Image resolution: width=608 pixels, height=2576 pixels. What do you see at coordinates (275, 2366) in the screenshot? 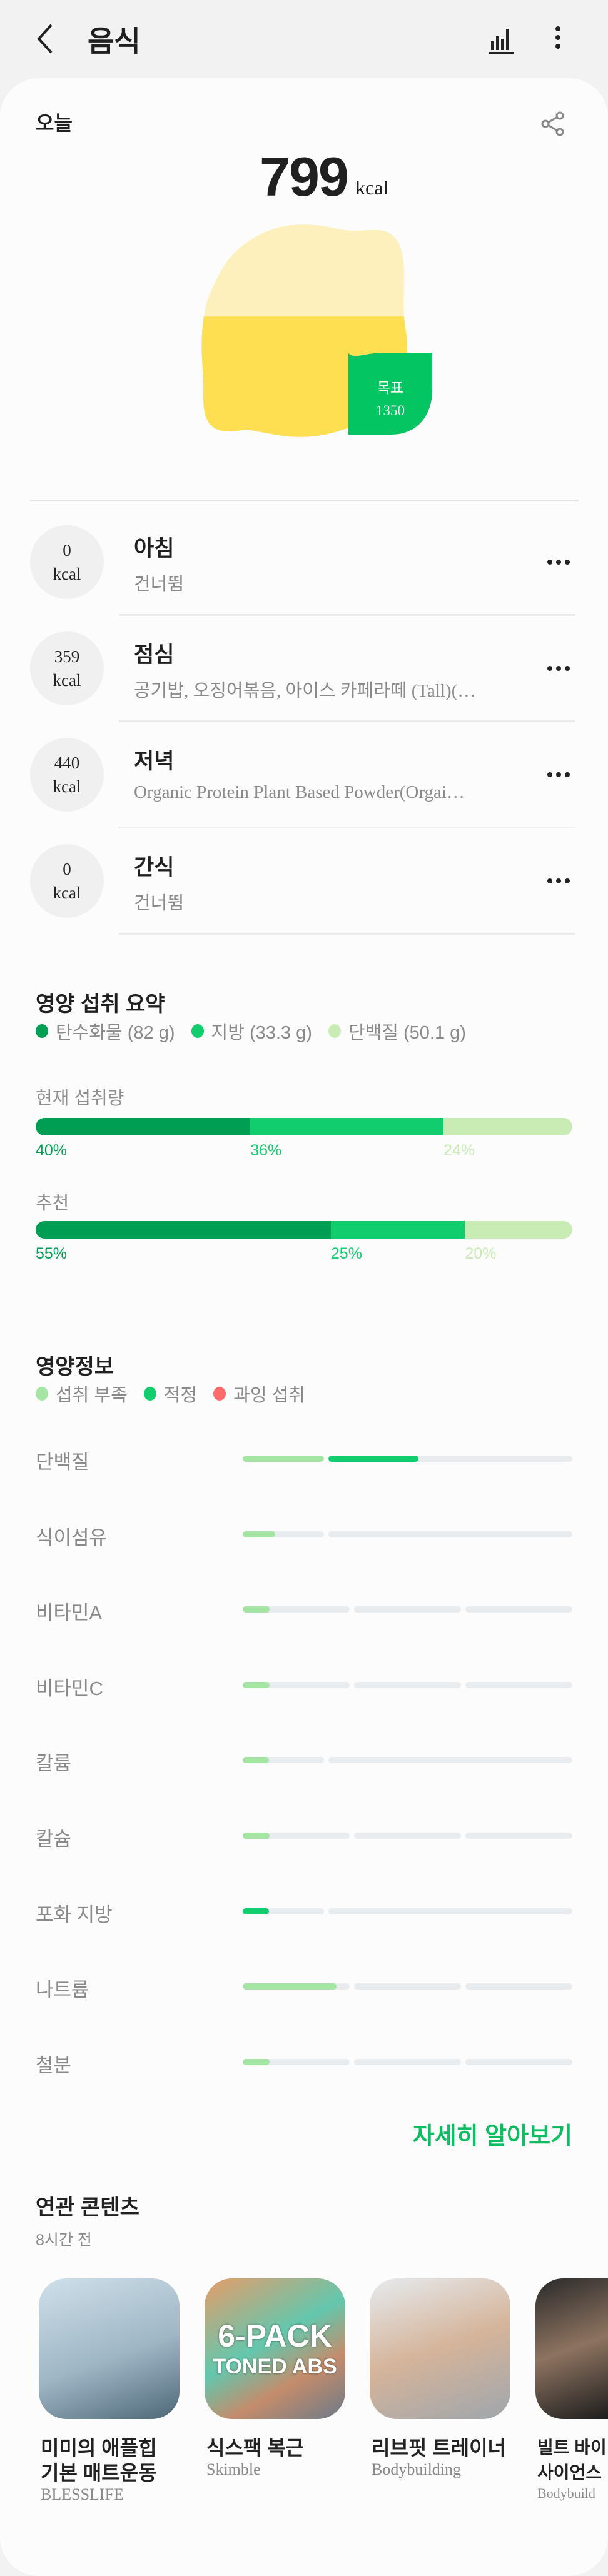
I see `thumbnail-text-line: TONED ABS` at bounding box center [275, 2366].